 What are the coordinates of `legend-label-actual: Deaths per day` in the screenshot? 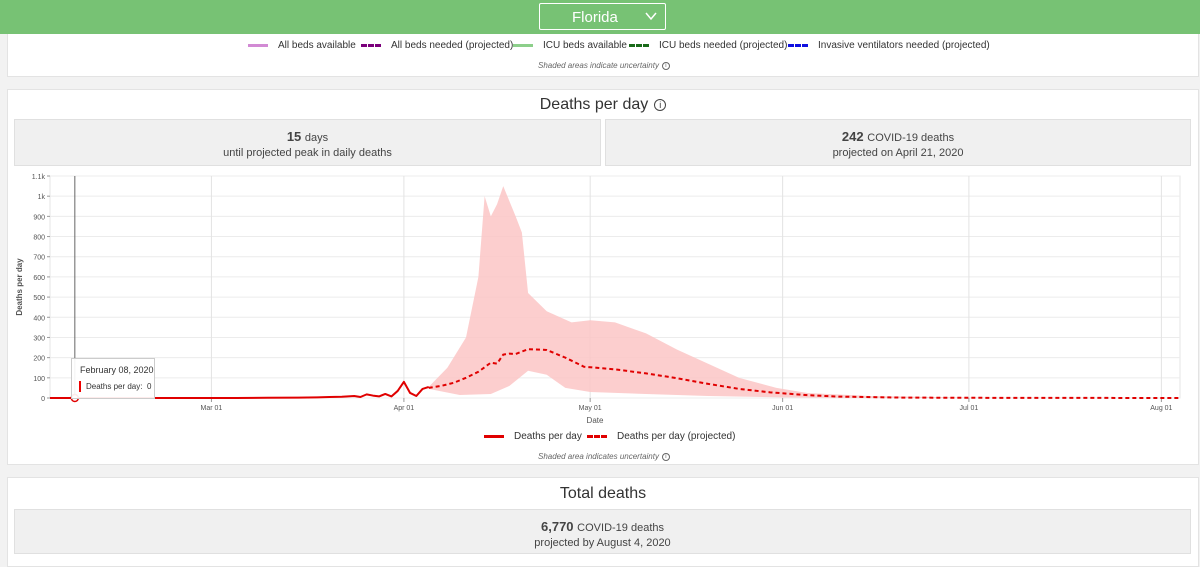 It's located at (548, 436).